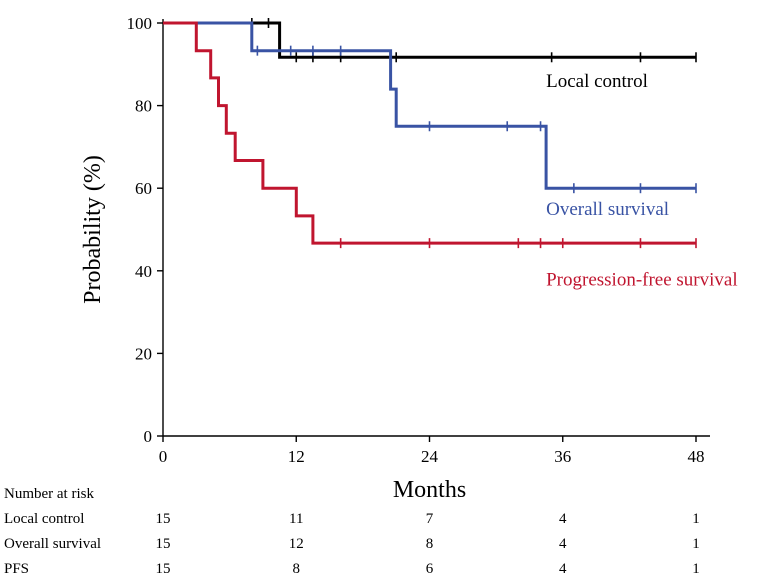  Describe the element at coordinates (430, 569) in the screenshot. I see `risk-value: 6` at that location.